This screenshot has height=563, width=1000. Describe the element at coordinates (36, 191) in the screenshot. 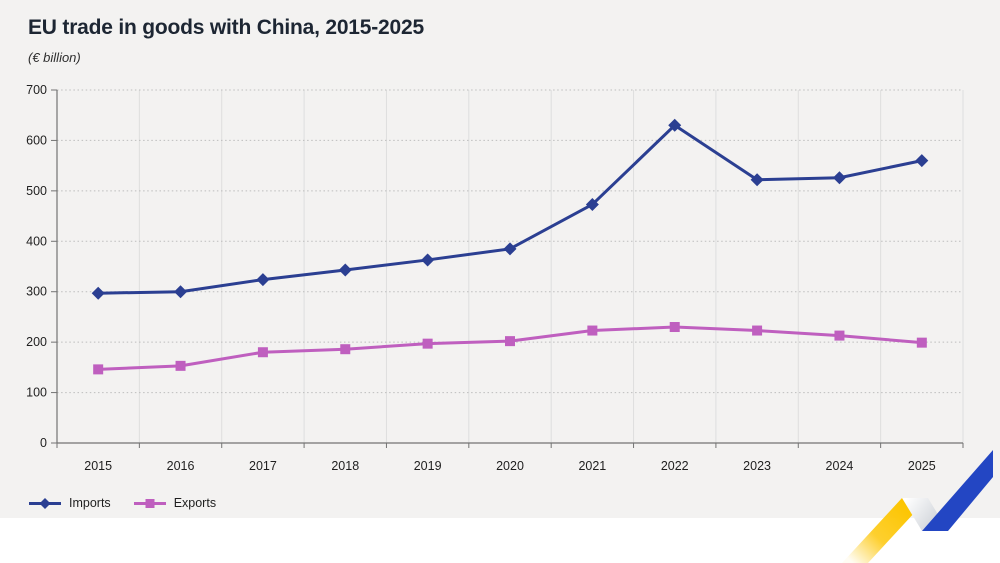

I see `svg-text: 500` at that location.